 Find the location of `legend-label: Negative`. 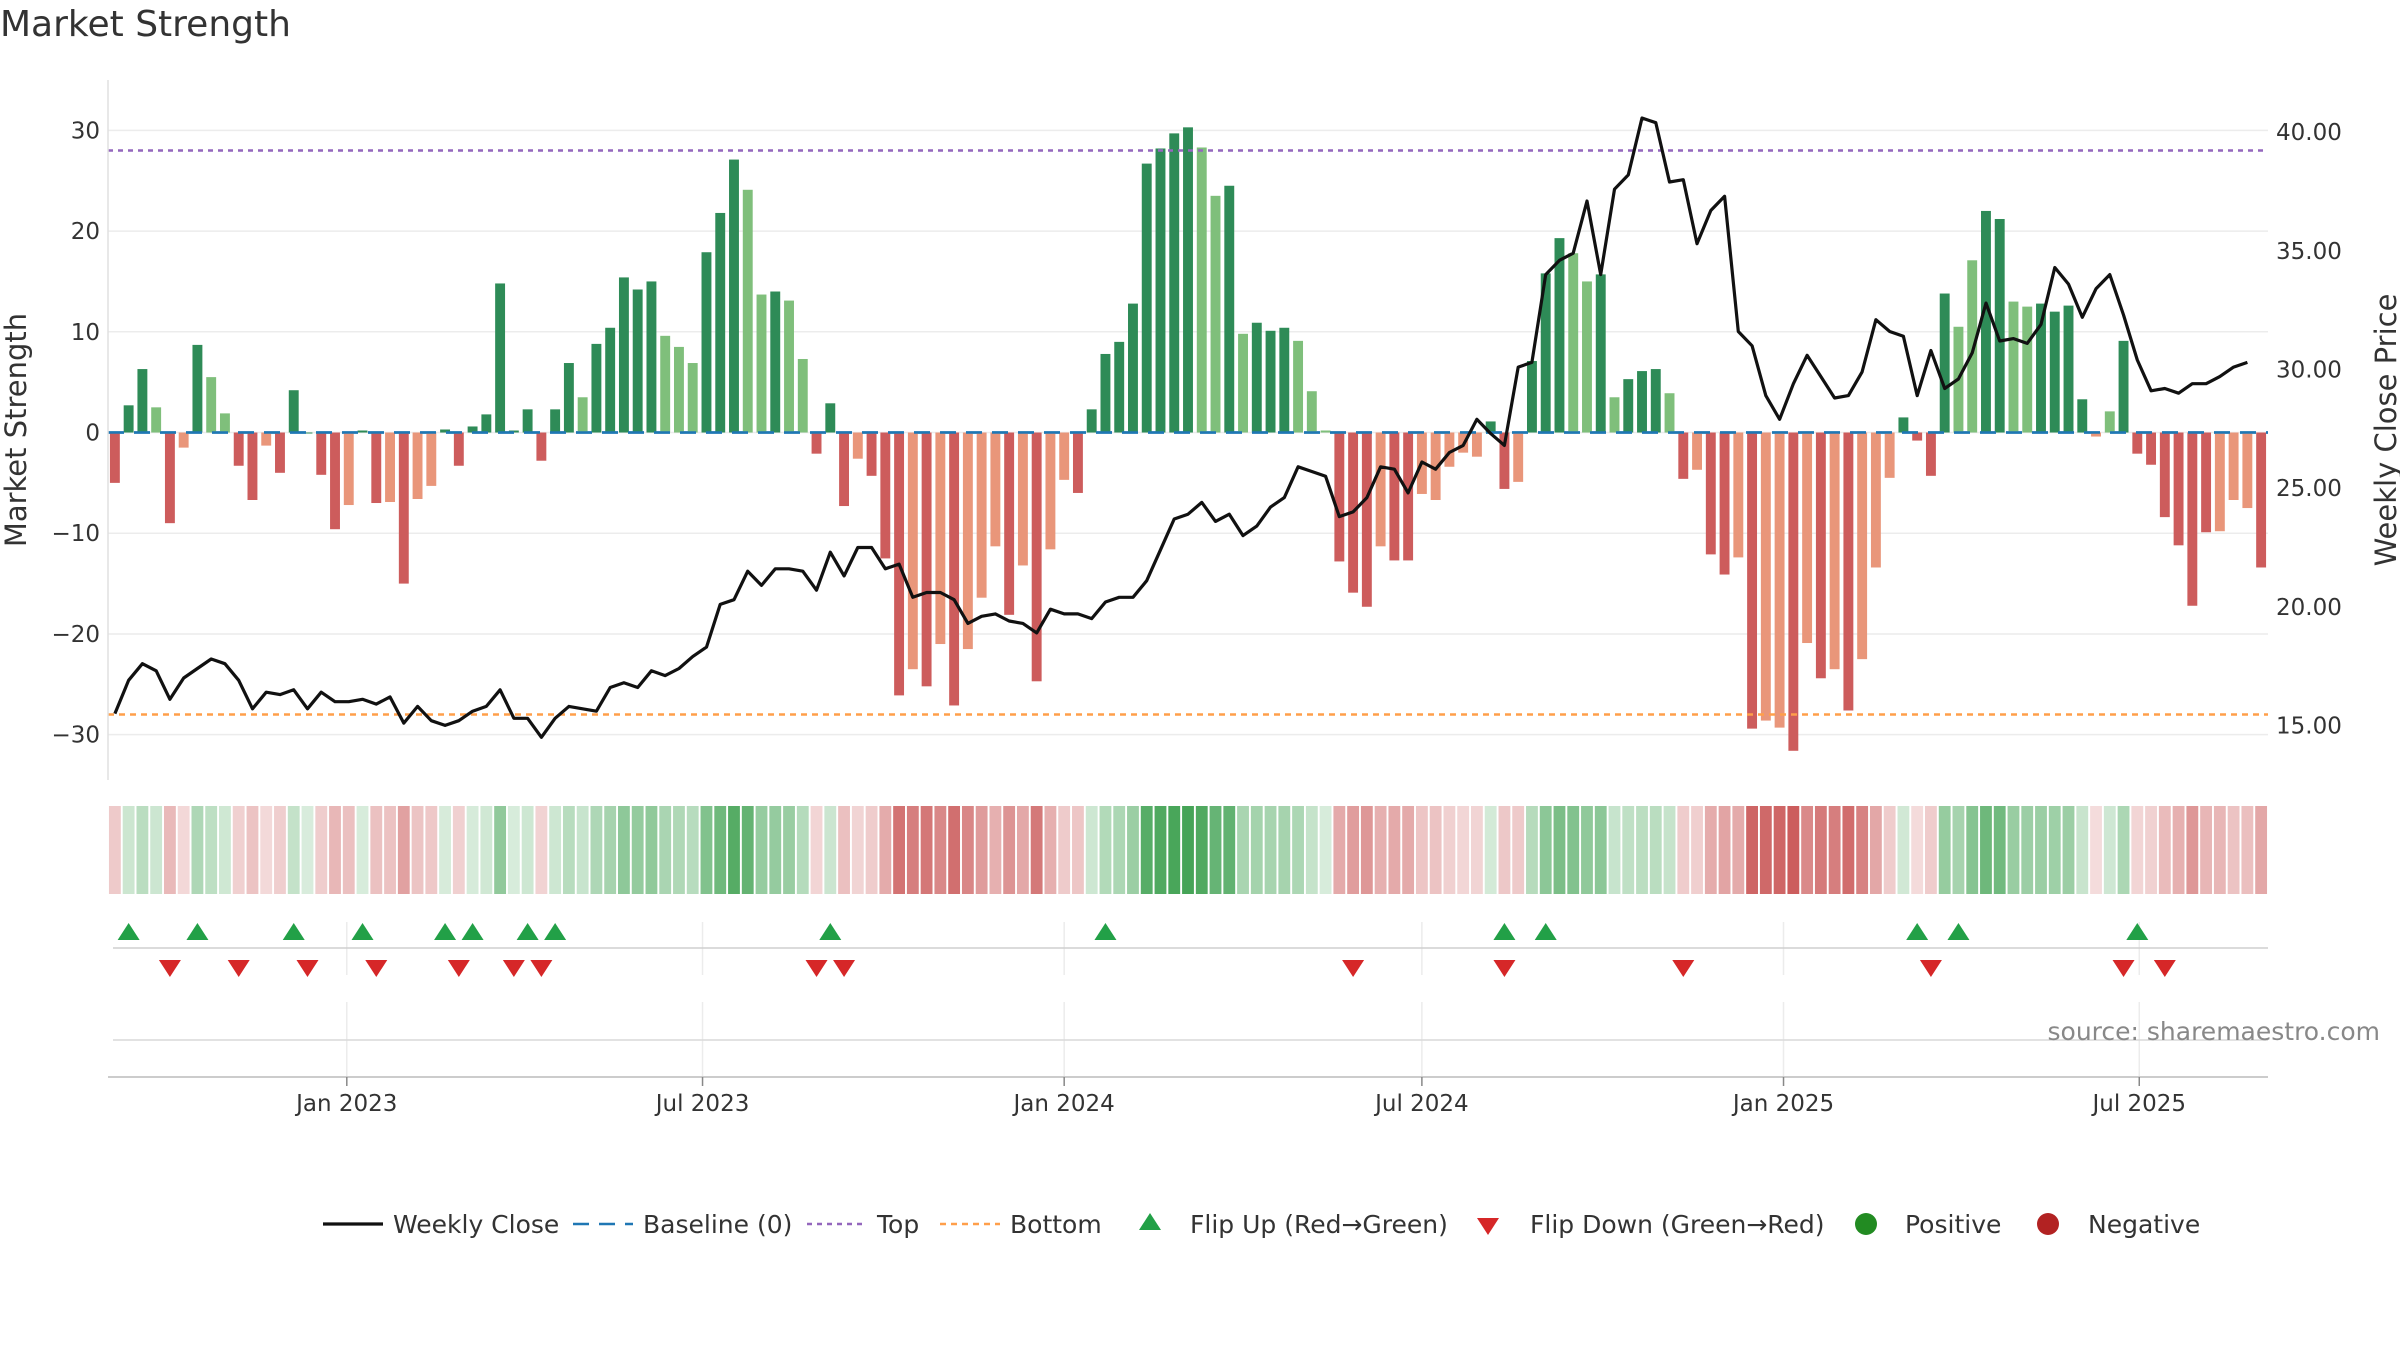

legend-label: Negative is located at coordinates (2144, 1224).